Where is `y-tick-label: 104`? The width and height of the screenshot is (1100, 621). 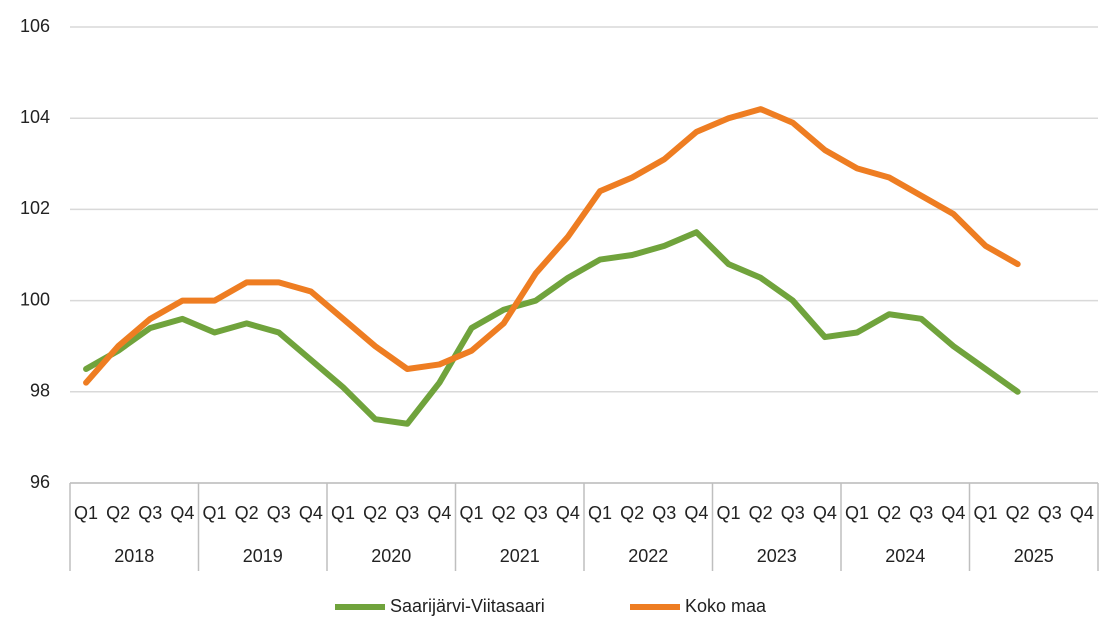 y-tick-label: 104 is located at coordinates (35, 117).